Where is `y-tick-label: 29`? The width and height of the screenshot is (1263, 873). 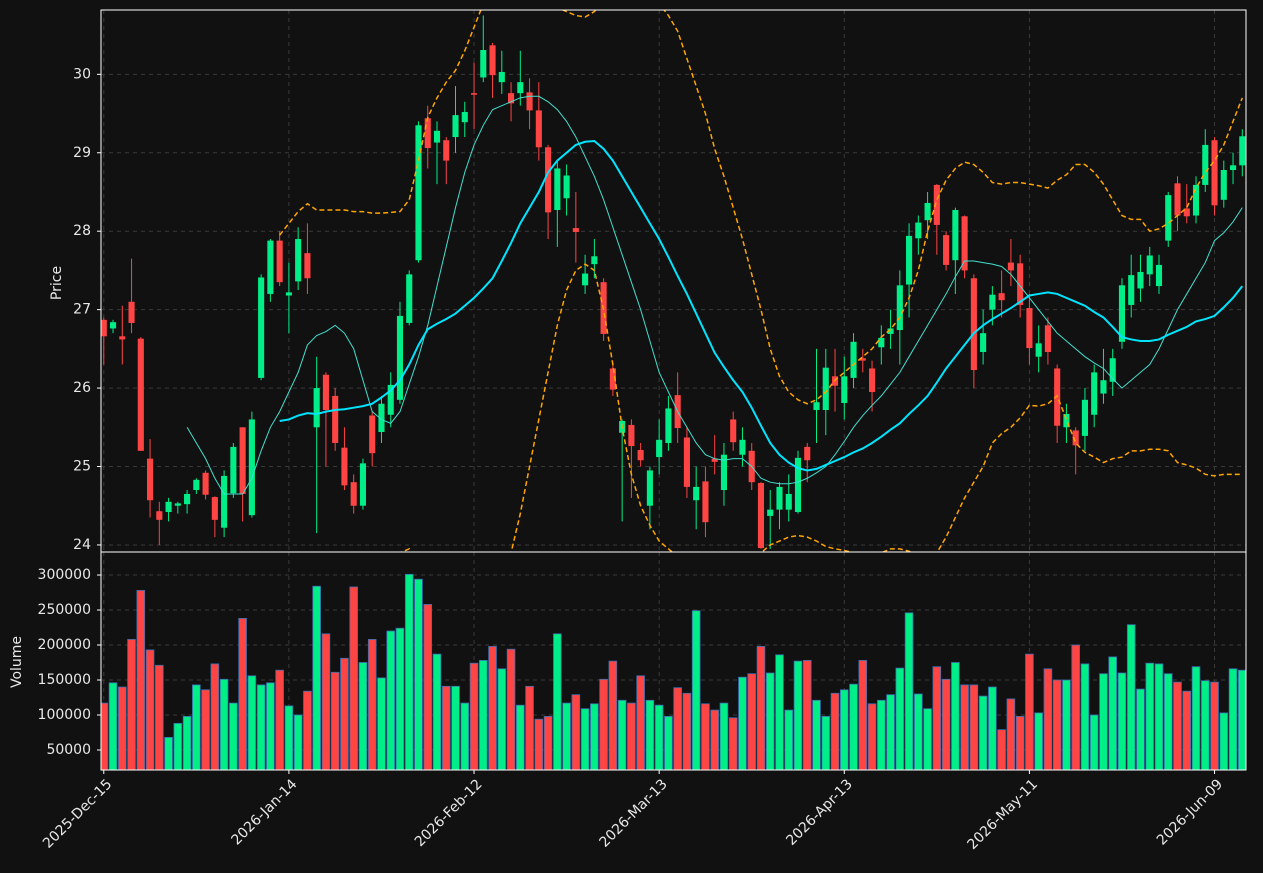 y-tick-label: 29 is located at coordinates (82, 153).